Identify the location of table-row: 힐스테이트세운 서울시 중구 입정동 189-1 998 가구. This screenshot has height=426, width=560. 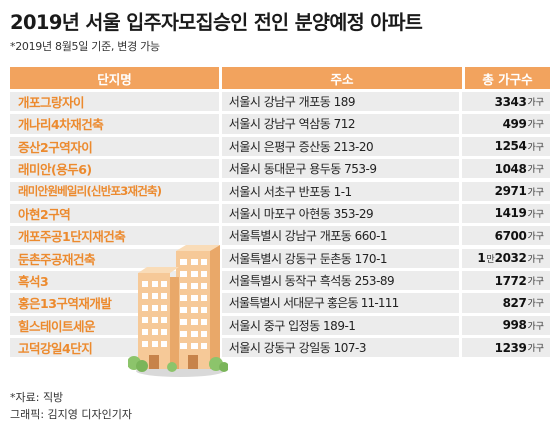
(280, 325).